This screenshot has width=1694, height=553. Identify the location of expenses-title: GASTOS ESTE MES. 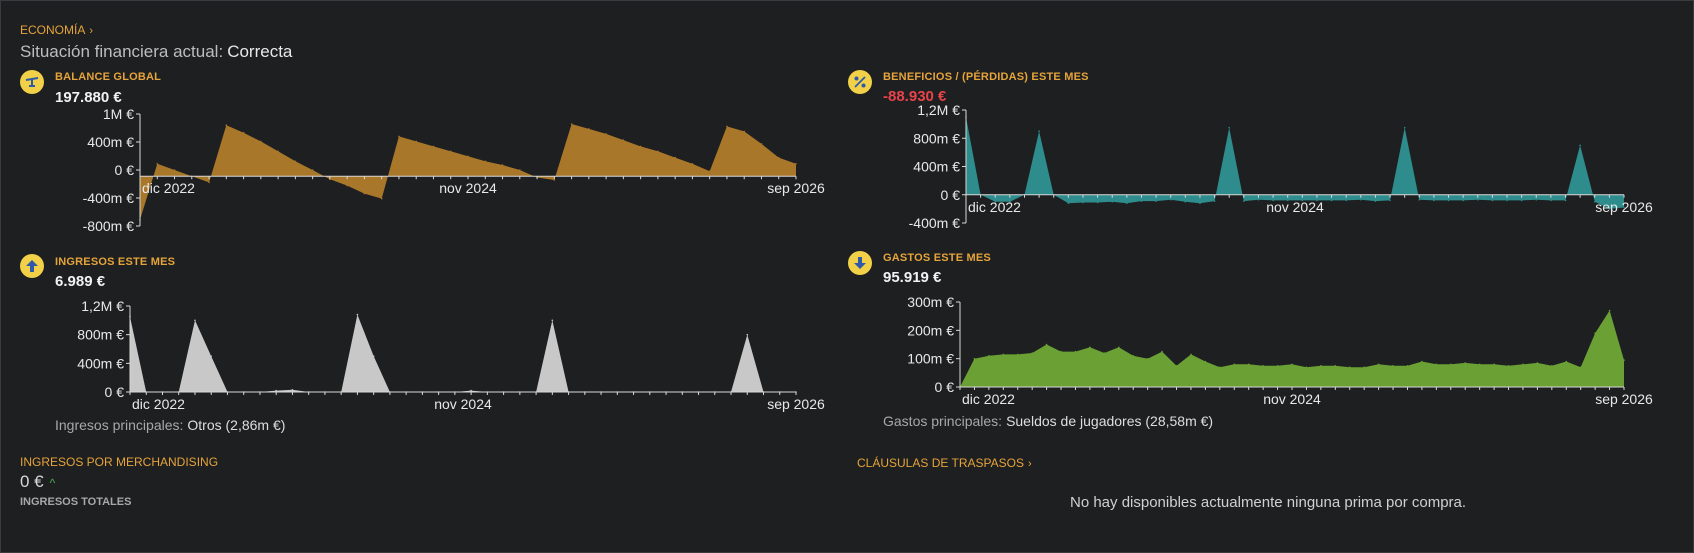
(937, 258).